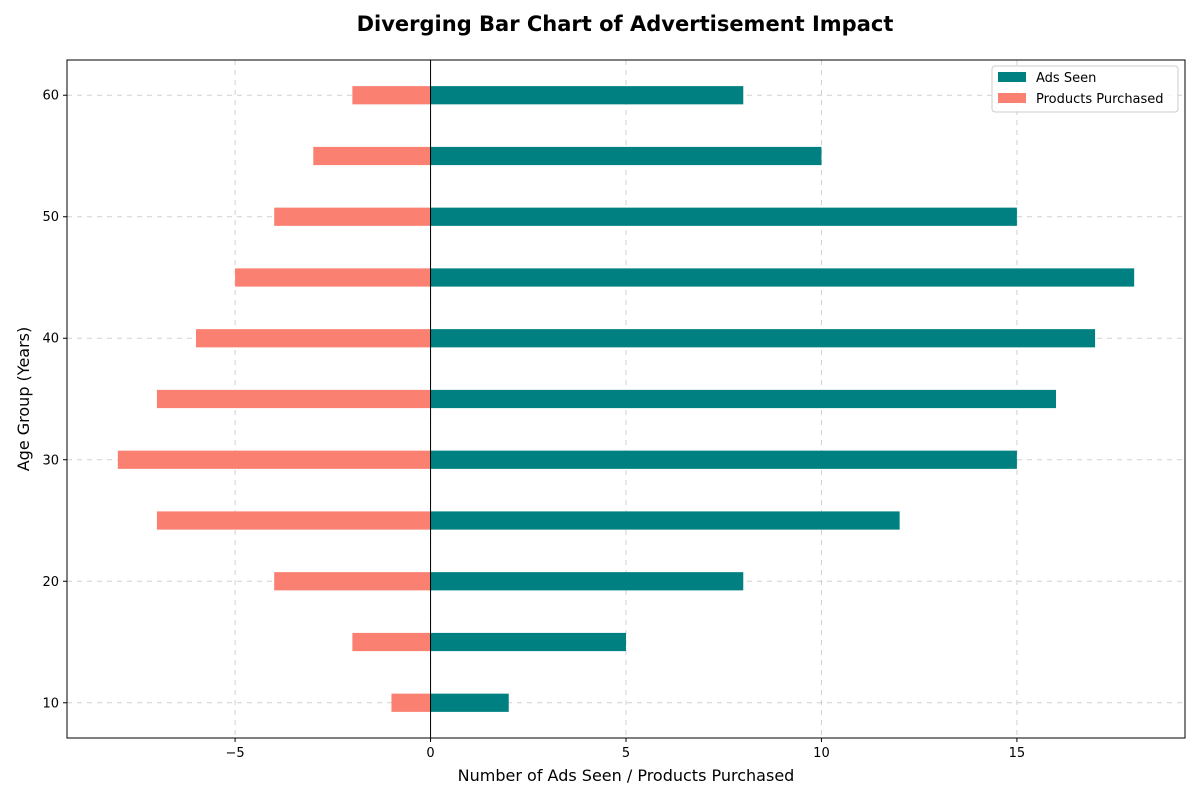  What do you see at coordinates (235, 753) in the screenshot?
I see `x-tick-label: −5` at bounding box center [235, 753].